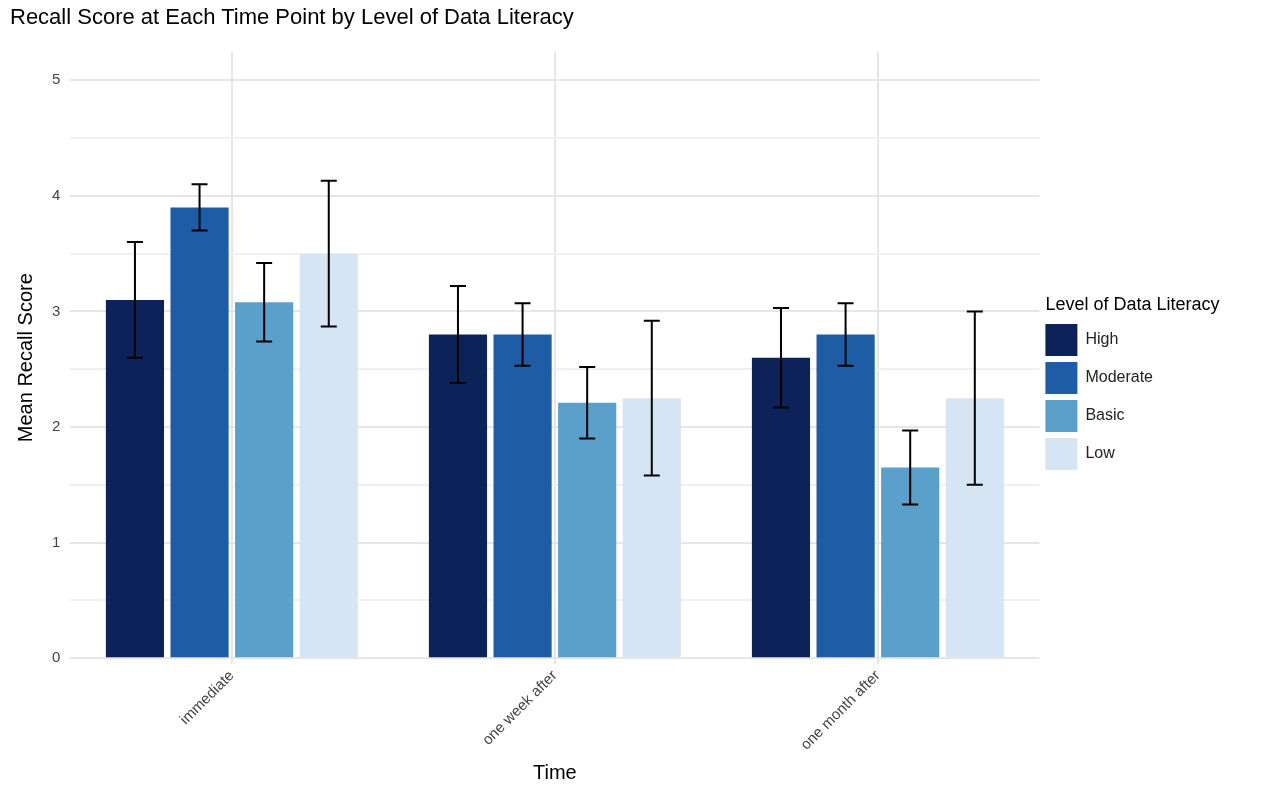  Describe the element at coordinates (56, 310) in the screenshot. I see `y-tick-label: 3` at that location.